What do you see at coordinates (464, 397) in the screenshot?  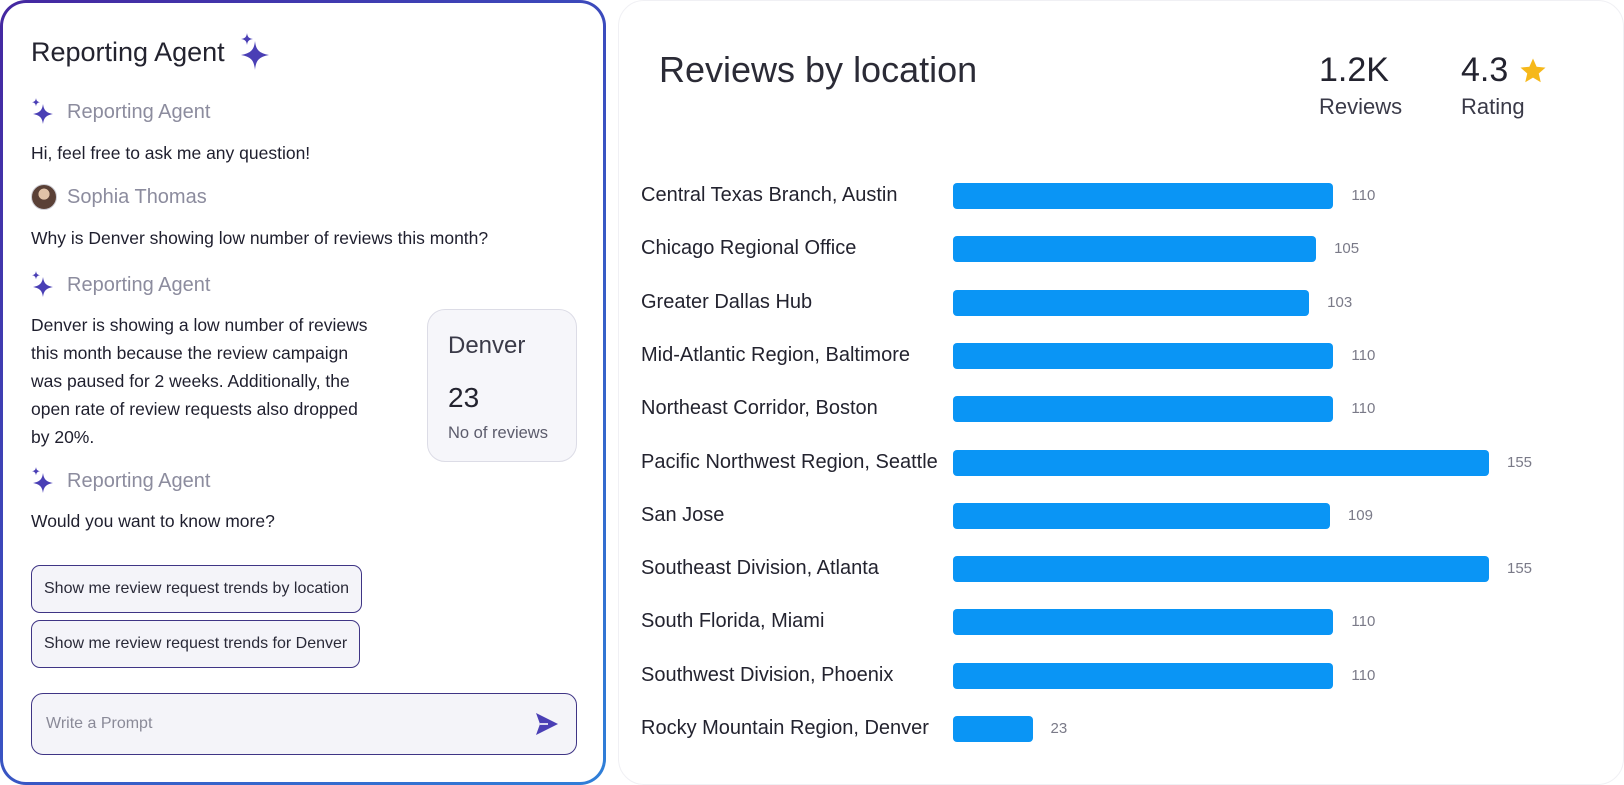 I see `card-value: 23` at bounding box center [464, 397].